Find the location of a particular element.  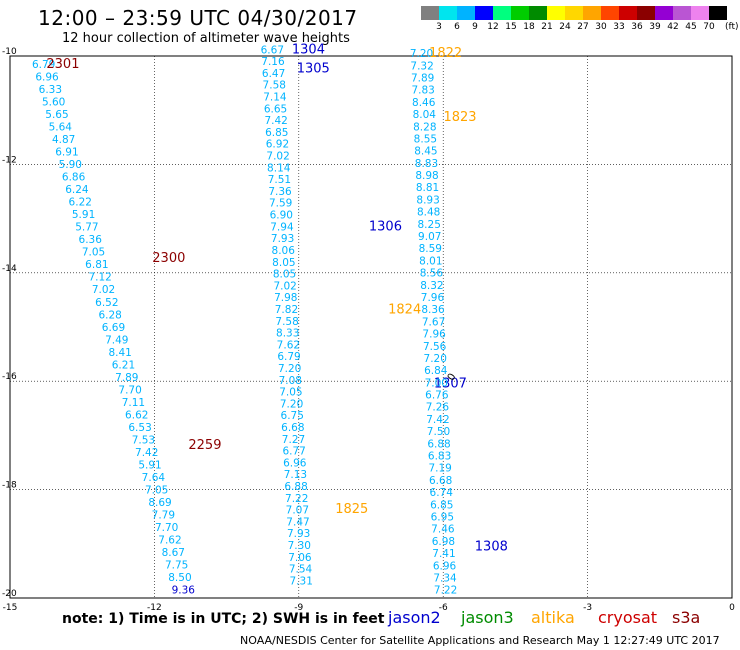

colorbar-label: 70 is located at coordinates (709, 27).